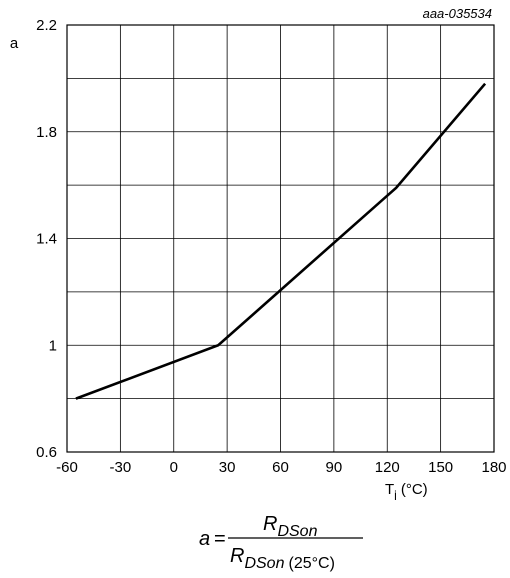  What do you see at coordinates (281, 542) in the screenshot?
I see `formula: a = RDSon RDSon (25°C)` at bounding box center [281, 542].